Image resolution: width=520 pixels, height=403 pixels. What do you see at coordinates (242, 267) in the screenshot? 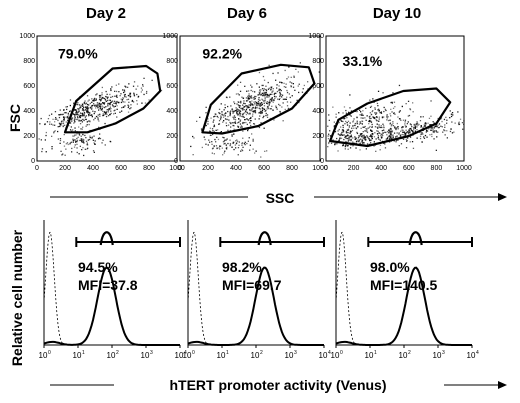
I see `positive-percent: 98.2%` at bounding box center [242, 267].